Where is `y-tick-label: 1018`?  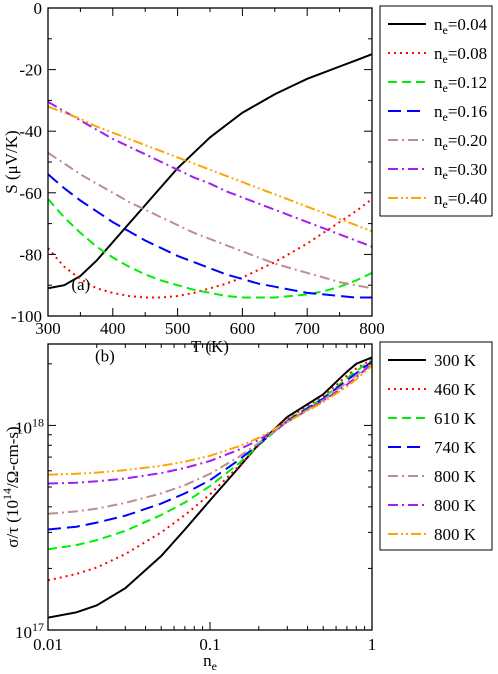 y-tick-label: 1018 is located at coordinates (29, 426).